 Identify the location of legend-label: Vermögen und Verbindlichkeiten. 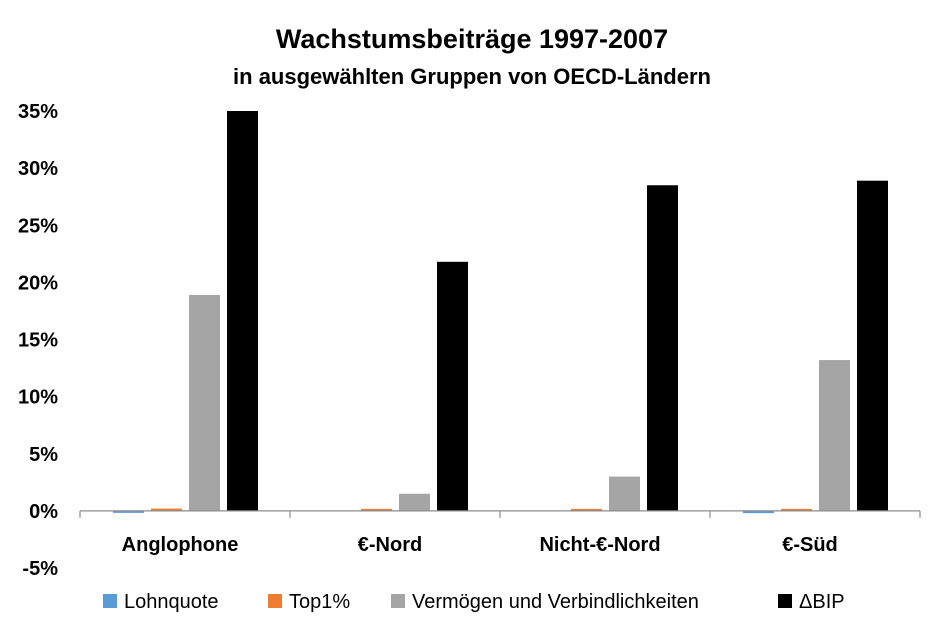
(555, 602).